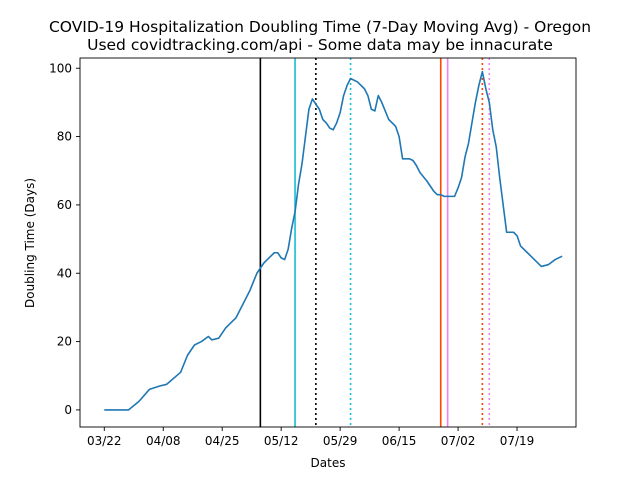 The width and height of the screenshot is (640, 480). I want to click on y-tick-label-0: 0, so click(68, 410).